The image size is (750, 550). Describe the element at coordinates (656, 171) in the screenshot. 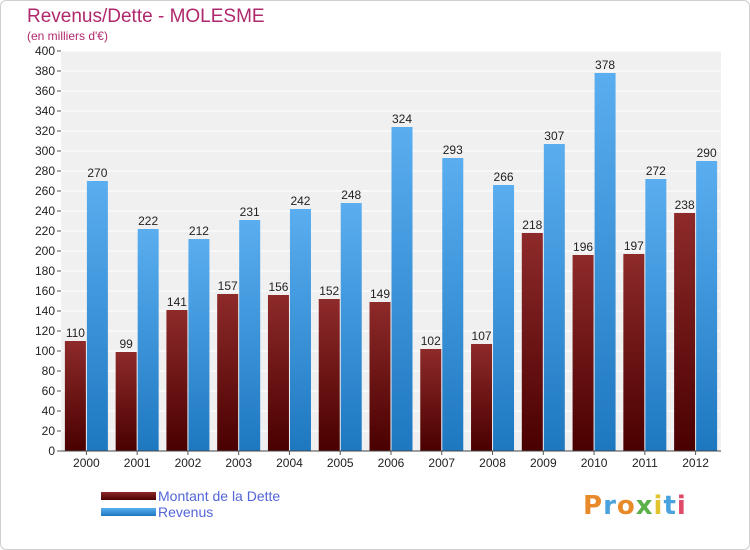

I see `data-label-revenus: 272` at that location.